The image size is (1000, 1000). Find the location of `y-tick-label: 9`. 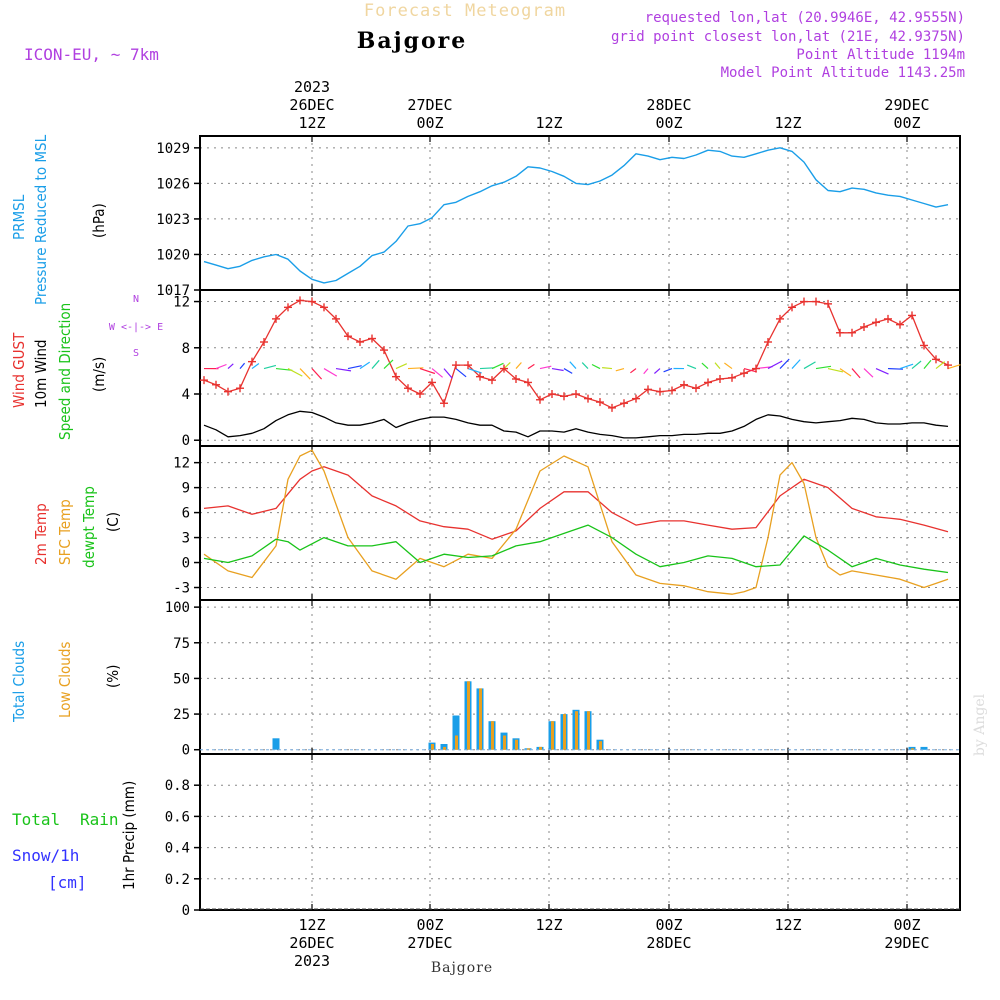

y-tick-label: 9 is located at coordinates (186, 489).